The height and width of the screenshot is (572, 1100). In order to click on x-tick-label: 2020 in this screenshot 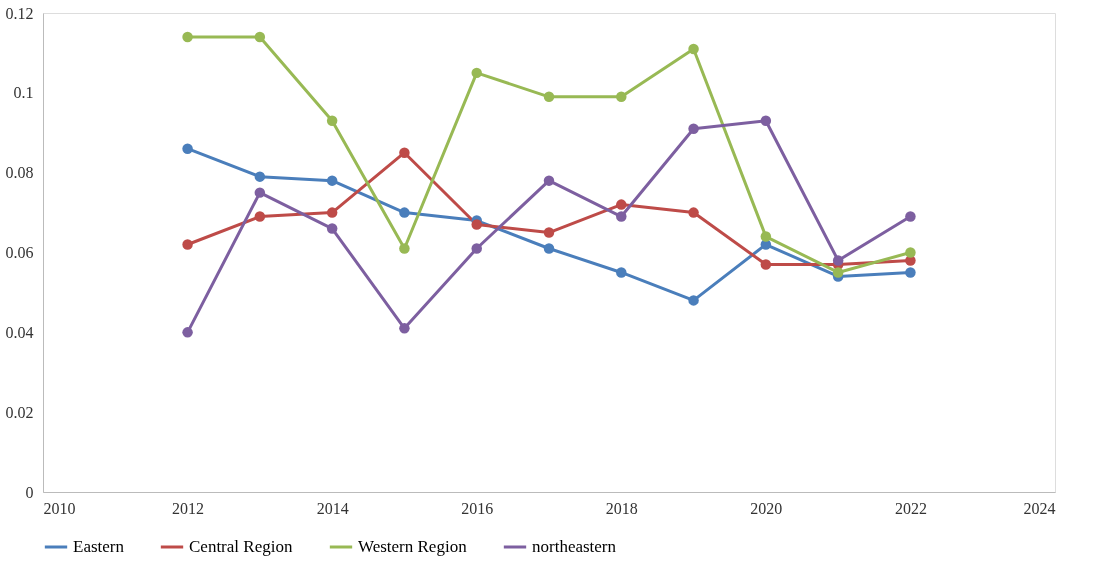, I will do `click(766, 508)`.